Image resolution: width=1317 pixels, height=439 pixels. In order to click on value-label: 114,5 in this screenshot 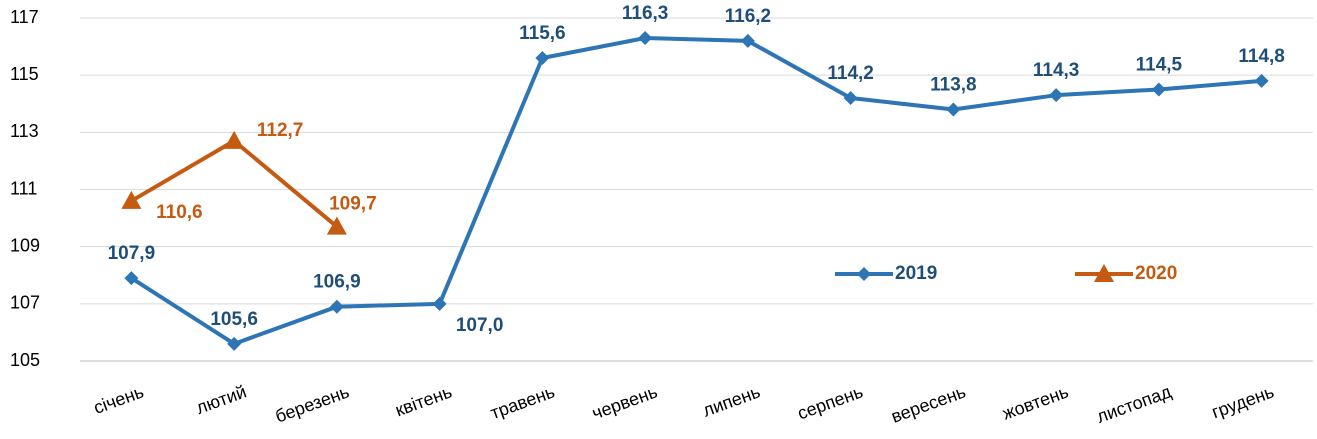, I will do `click(1159, 64)`.